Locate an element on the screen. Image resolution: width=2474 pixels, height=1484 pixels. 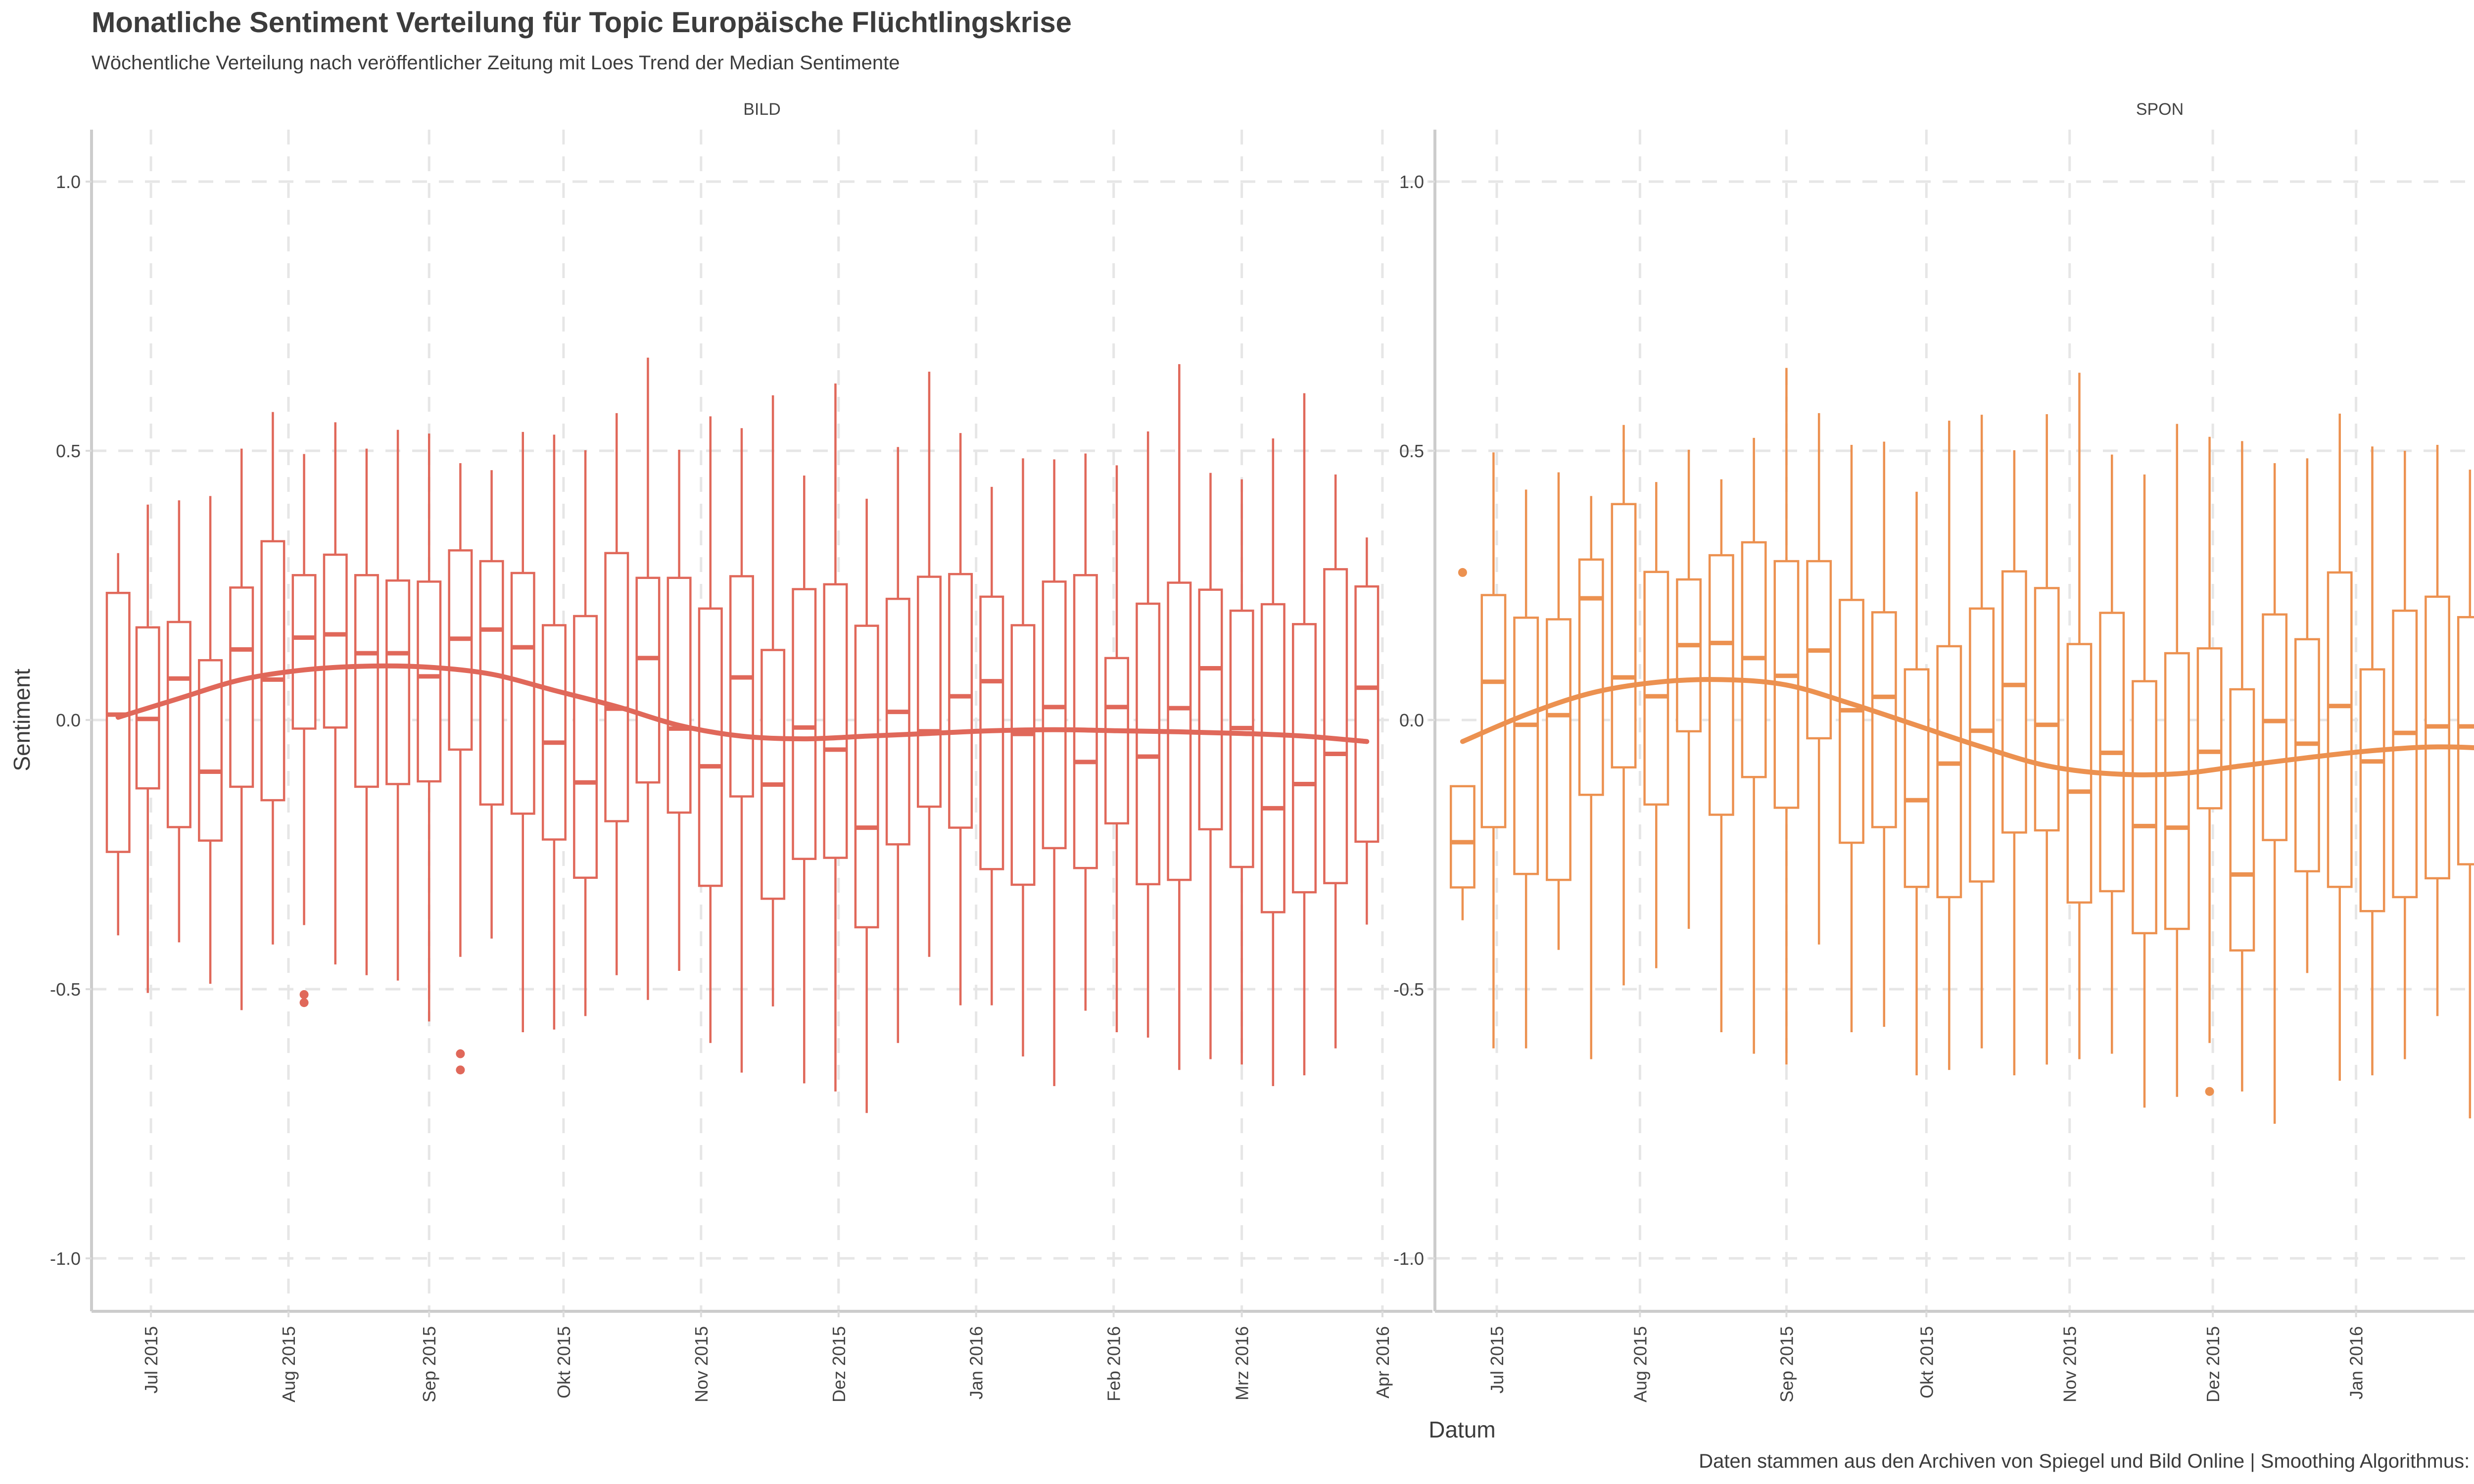
facet-label-spon: SPON is located at coordinates (2160, 109).